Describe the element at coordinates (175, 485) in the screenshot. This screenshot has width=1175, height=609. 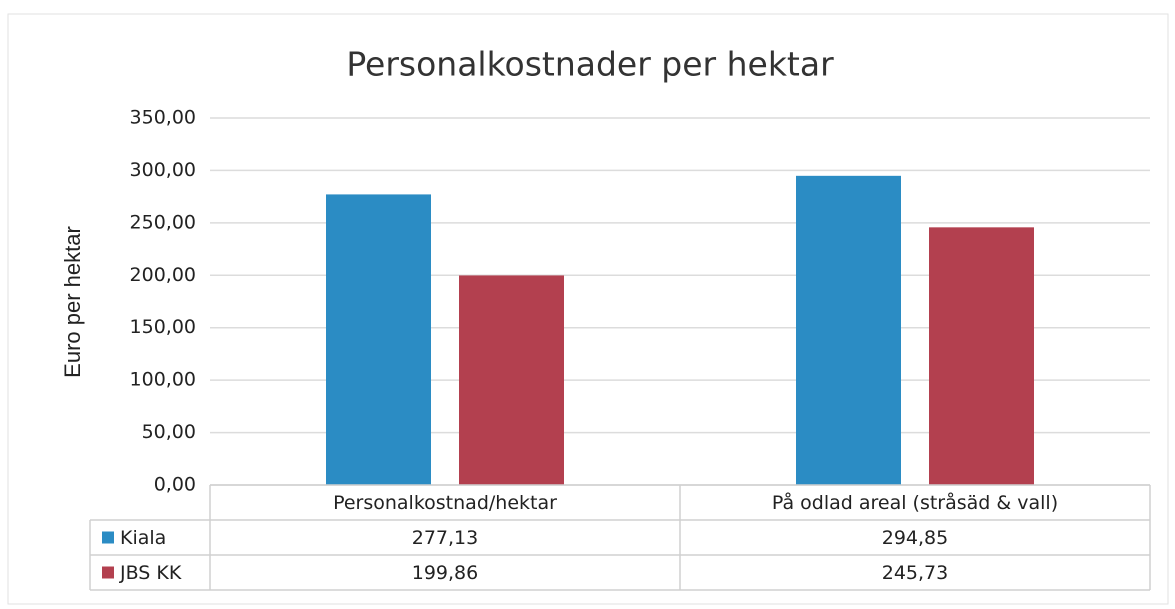
I see `y-tick-label: 0,00` at that location.